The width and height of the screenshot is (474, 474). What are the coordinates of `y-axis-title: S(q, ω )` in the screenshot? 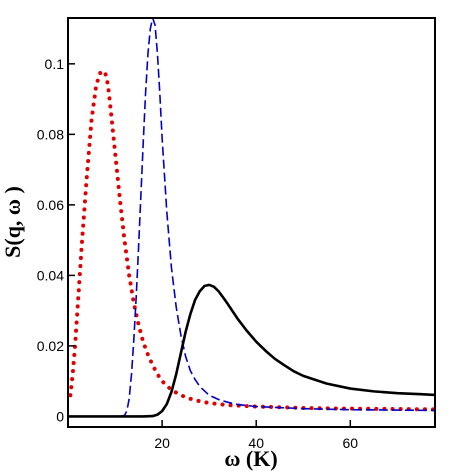 It's located at (12, 222).